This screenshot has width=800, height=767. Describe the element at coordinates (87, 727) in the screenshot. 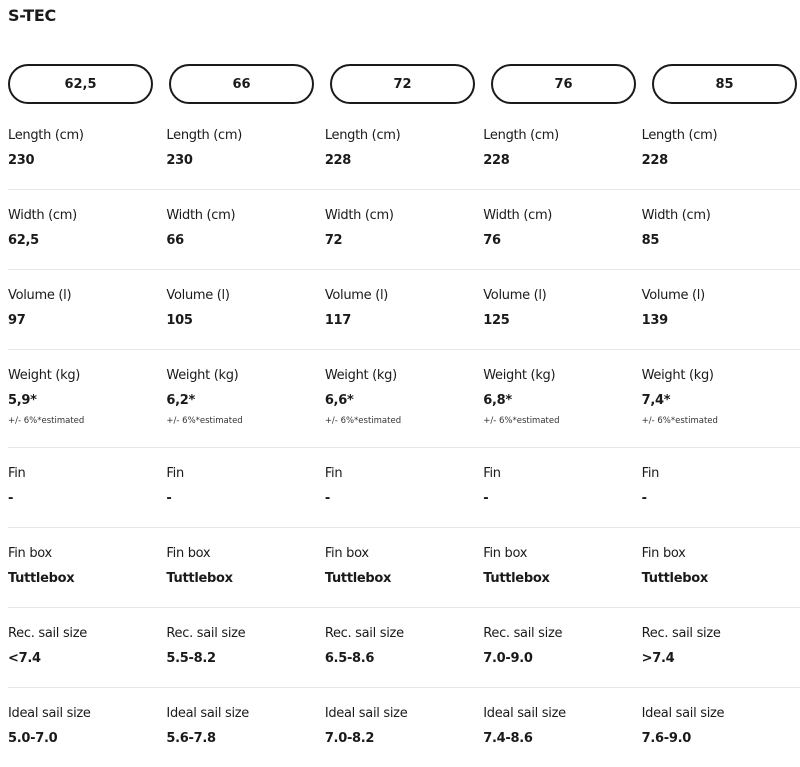

I see `spec-cell: Ideal sail size 5.0-7.0` at that location.